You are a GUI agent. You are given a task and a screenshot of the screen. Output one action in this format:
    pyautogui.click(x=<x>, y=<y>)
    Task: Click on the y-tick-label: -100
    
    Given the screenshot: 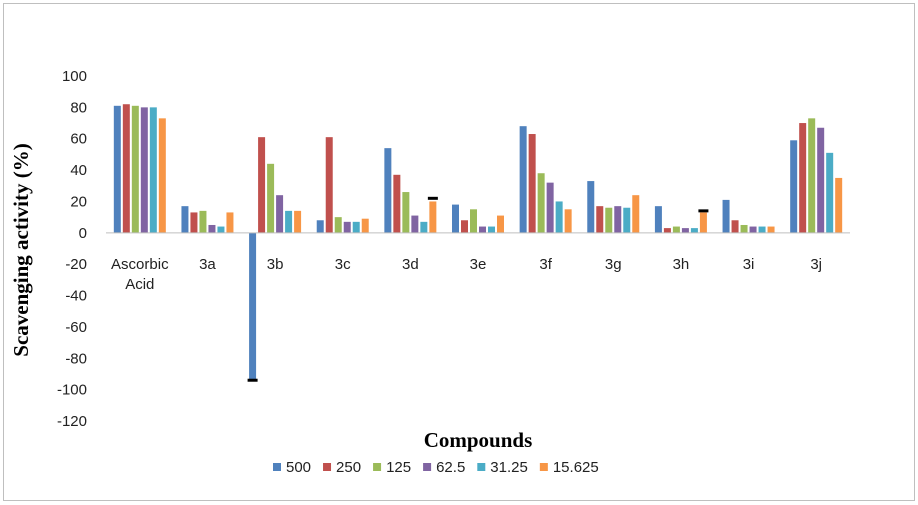 What is the action you would take?
    pyautogui.click(x=72, y=390)
    